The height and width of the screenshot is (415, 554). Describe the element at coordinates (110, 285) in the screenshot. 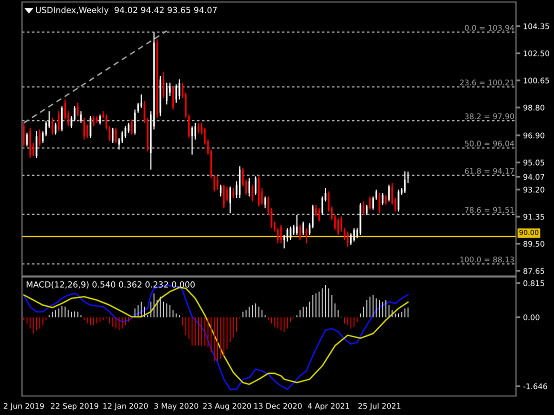

I see `chart-title: MACD(12,26,9) 0.540 0.362 0.232 0.000` at that location.